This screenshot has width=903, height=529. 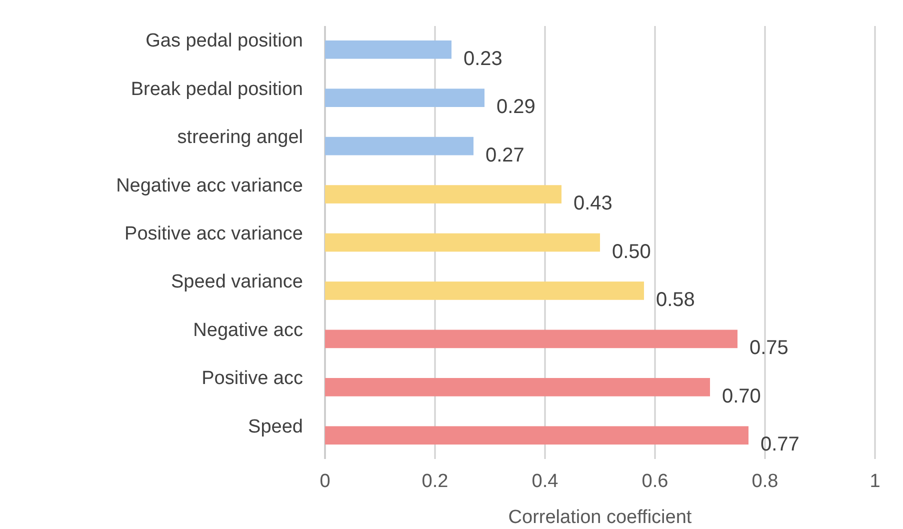 What do you see at coordinates (505, 155) in the screenshot?
I see `data-label: 0.27` at bounding box center [505, 155].